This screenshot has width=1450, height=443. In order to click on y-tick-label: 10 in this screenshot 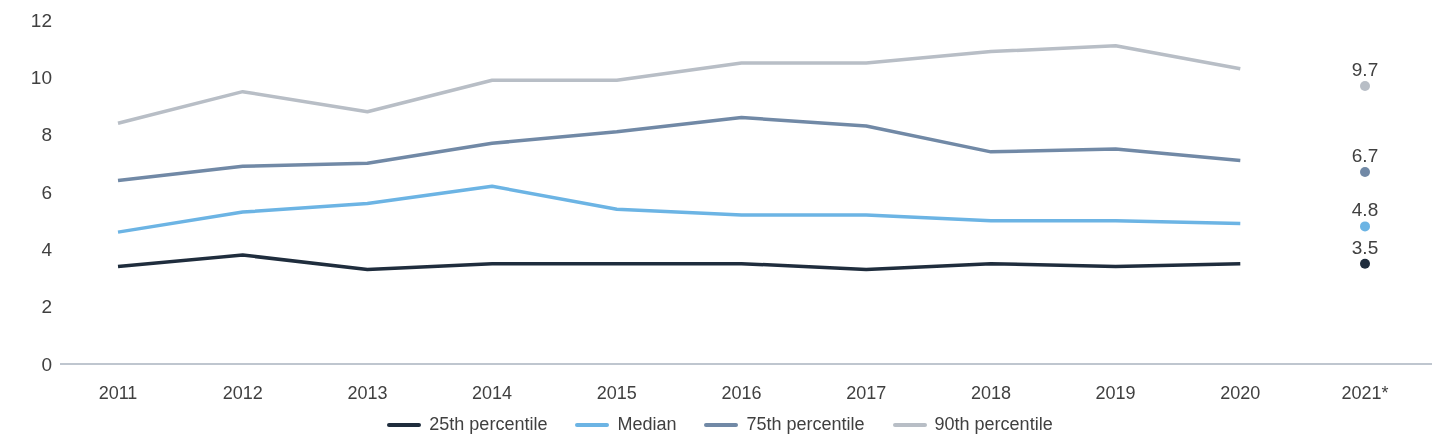, I will do `click(41, 78)`.